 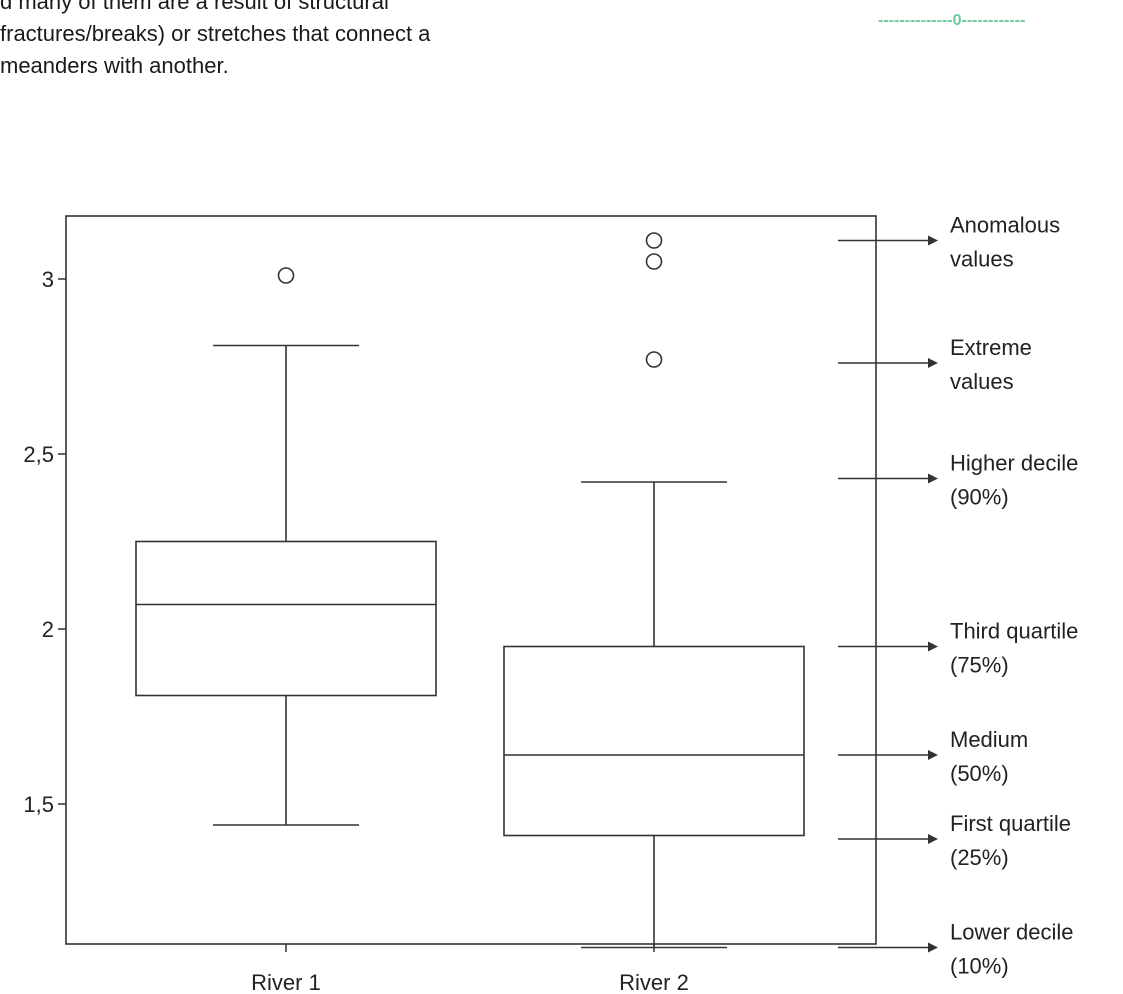 I want to click on legend-label: First quartile, so click(x=1010, y=823).